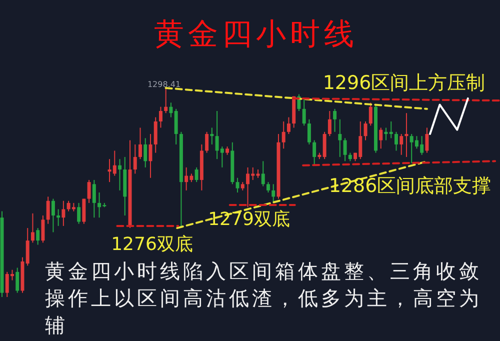 The height and width of the screenshot is (341, 500). Describe the element at coordinates (256, 34) in the screenshot. I see `chart-title: 黄金四小时线` at that location.